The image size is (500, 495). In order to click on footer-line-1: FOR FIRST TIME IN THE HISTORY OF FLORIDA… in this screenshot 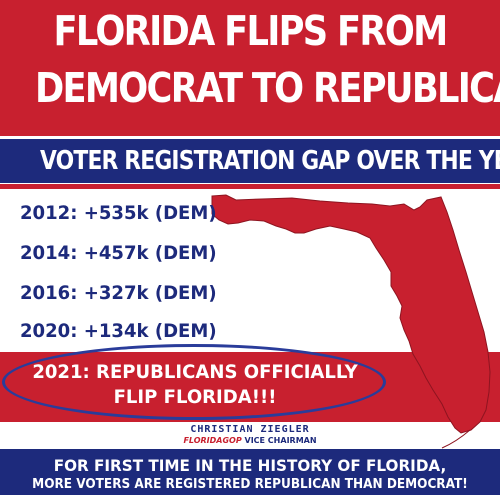, I will do `click(250, 465)`.